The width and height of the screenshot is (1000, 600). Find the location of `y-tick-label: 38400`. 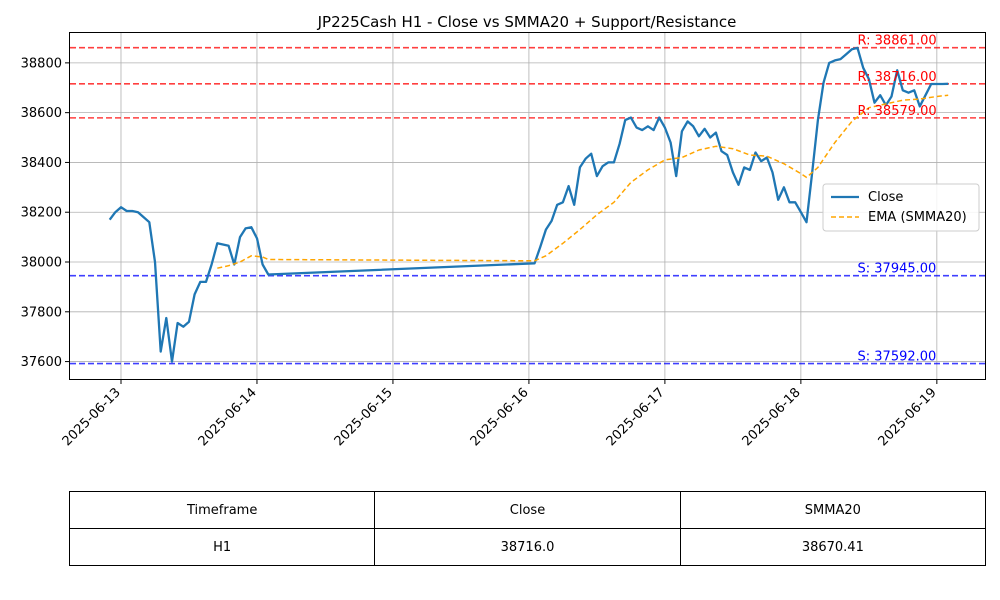

y-tick-label: 38400 is located at coordinates (41, 163).